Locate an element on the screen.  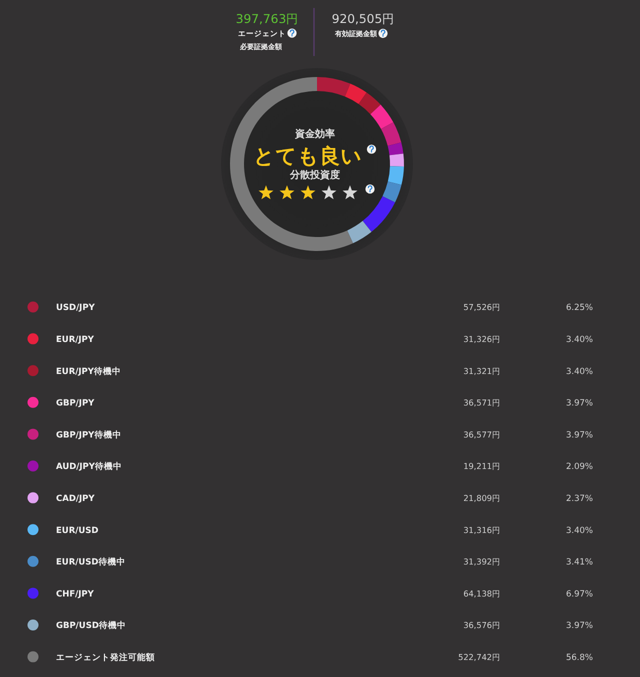
legend-label: AUD/JPY待機中 is located at coordinates (89, 466).